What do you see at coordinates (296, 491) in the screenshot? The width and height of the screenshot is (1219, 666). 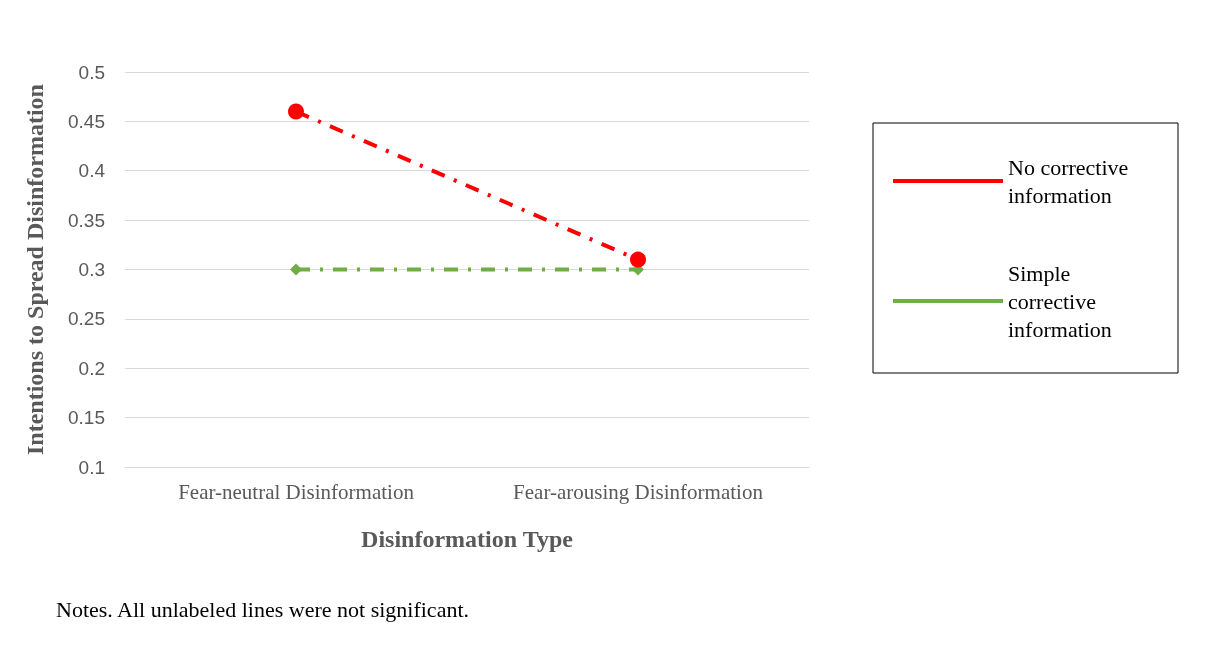 I see `x-tick-label: Fear-neutral Disinformation` at bounding box center [296, 491].